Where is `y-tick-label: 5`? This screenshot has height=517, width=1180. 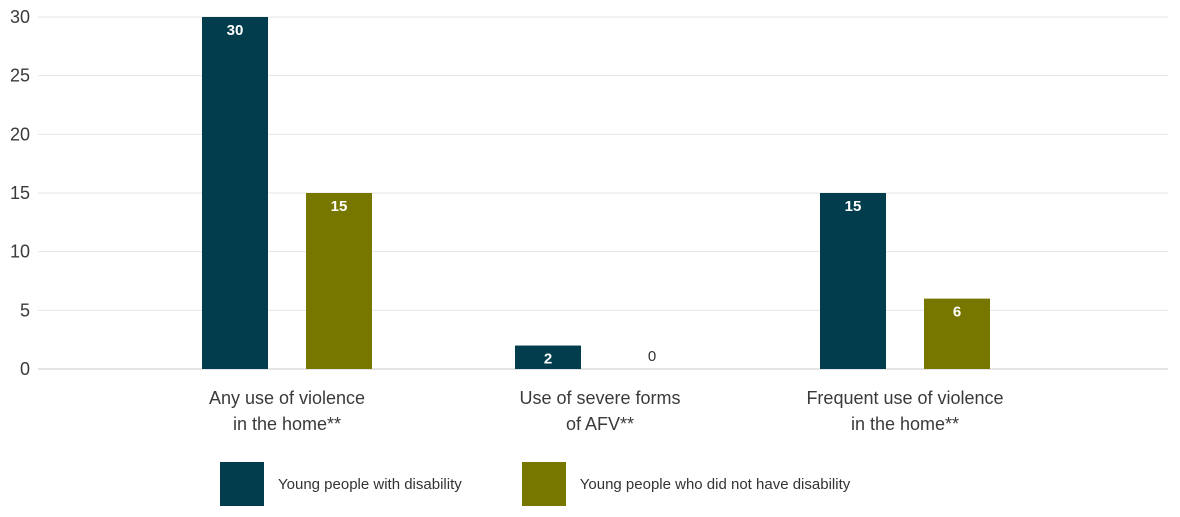 y-tick-label: 5 is located at coordinates (25, 310).